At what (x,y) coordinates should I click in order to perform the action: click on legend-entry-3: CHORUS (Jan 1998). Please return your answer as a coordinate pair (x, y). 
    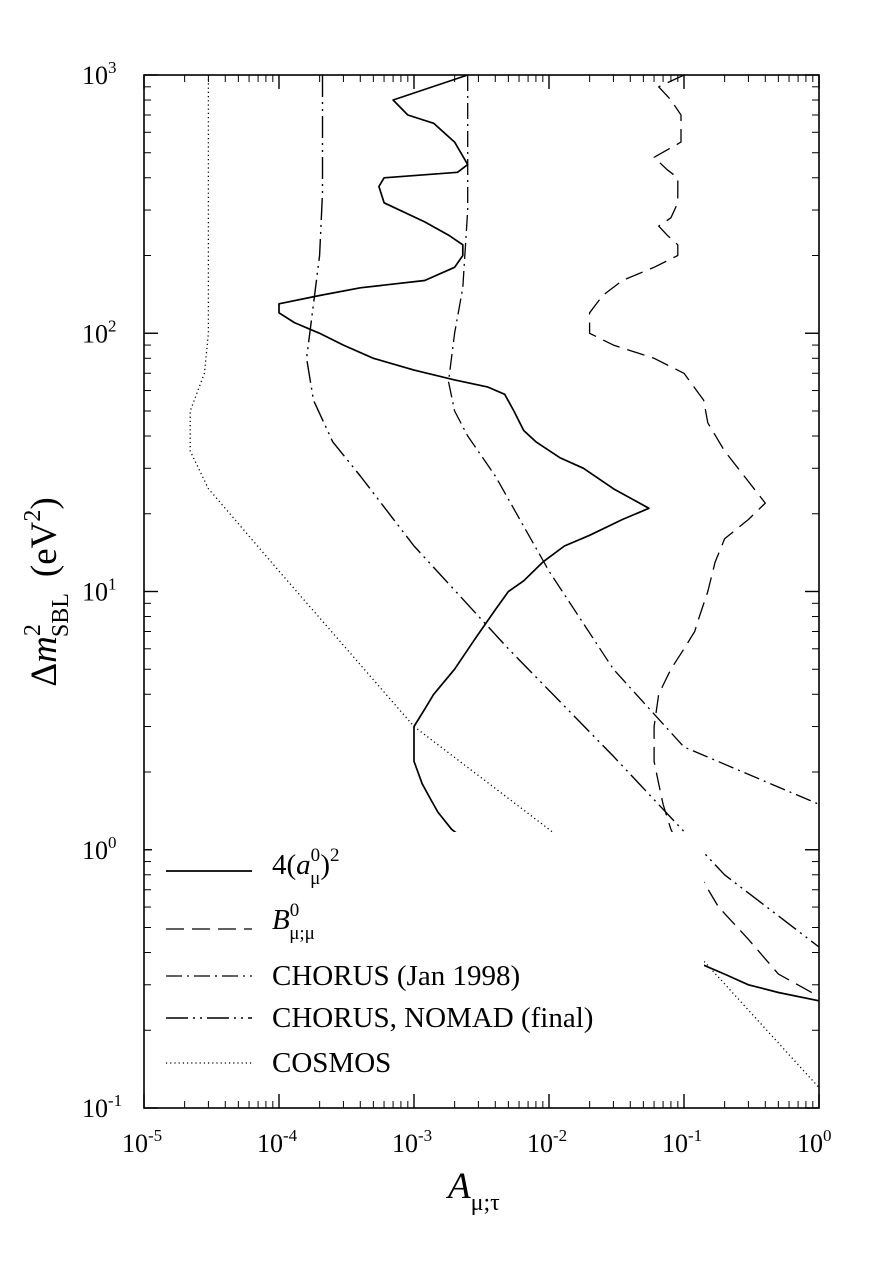
    Looking at the image, I should click on (396, 976).